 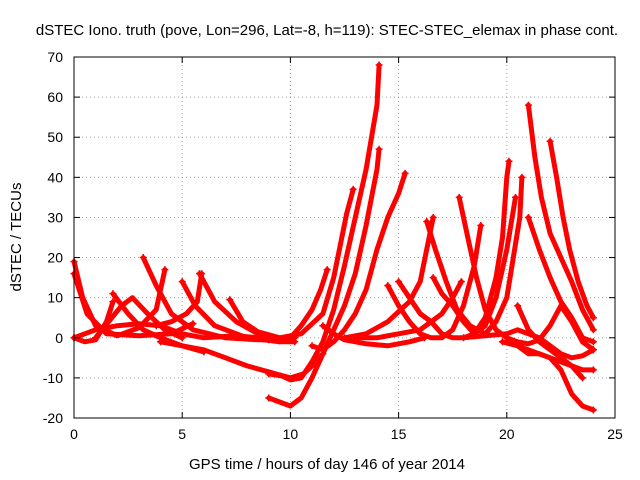 I want to click on y-tick-label: -20, so click(x=53, y=418).